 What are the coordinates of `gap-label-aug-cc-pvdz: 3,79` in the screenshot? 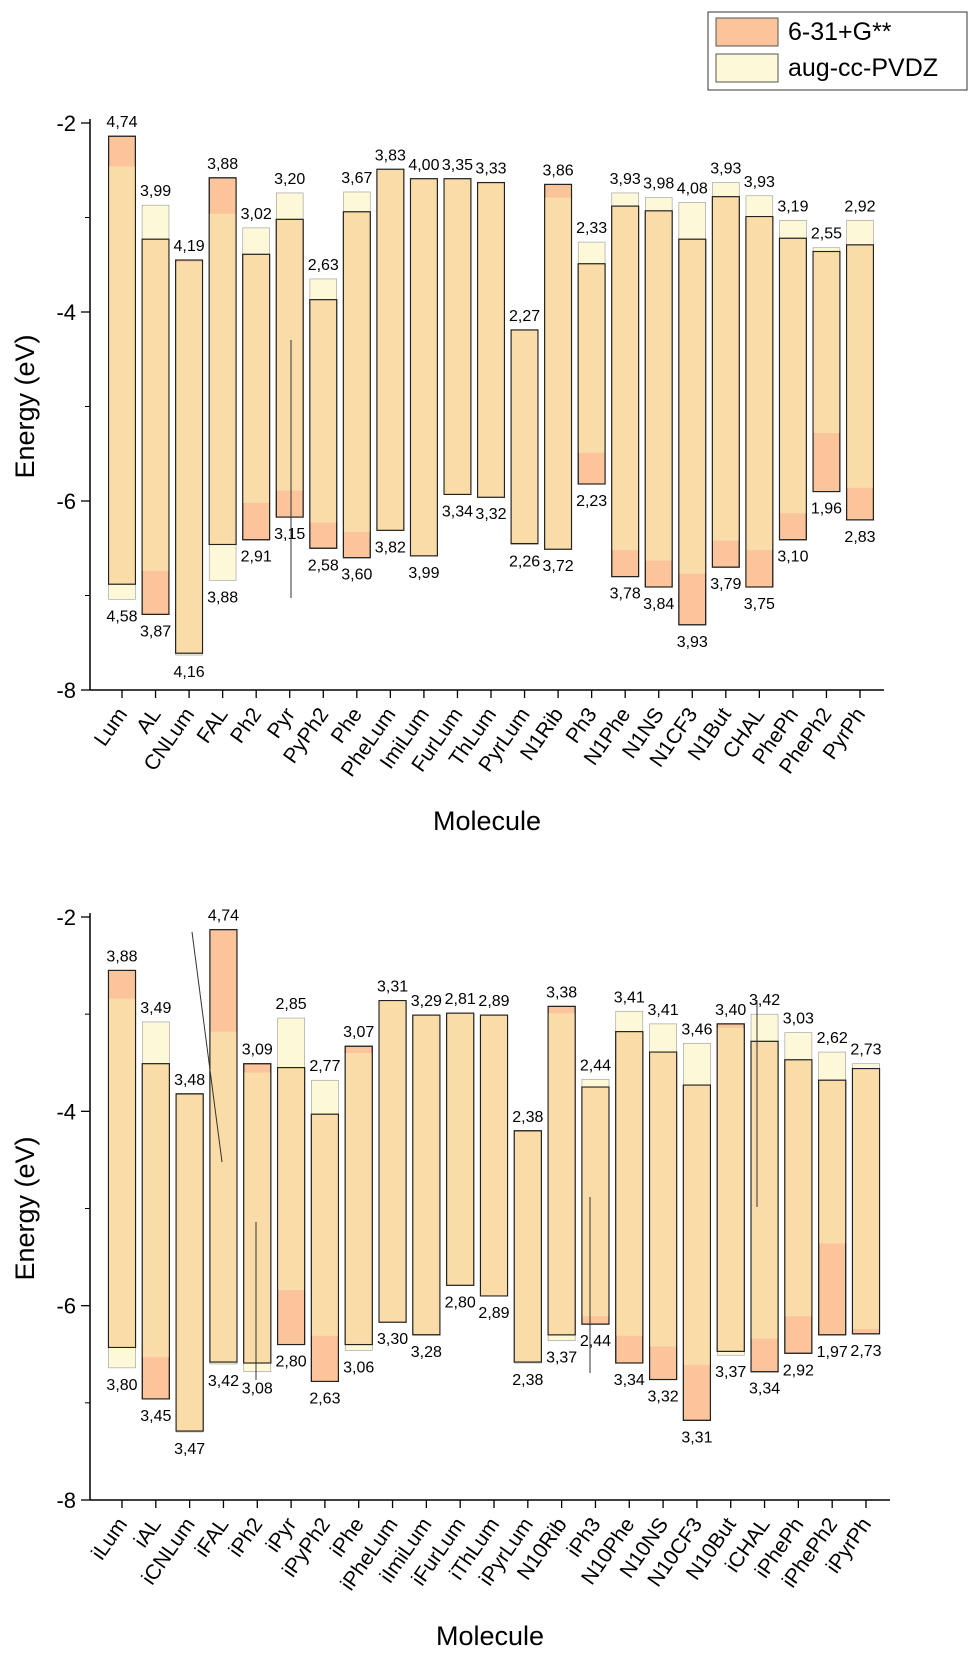 It's located at (725, 584).